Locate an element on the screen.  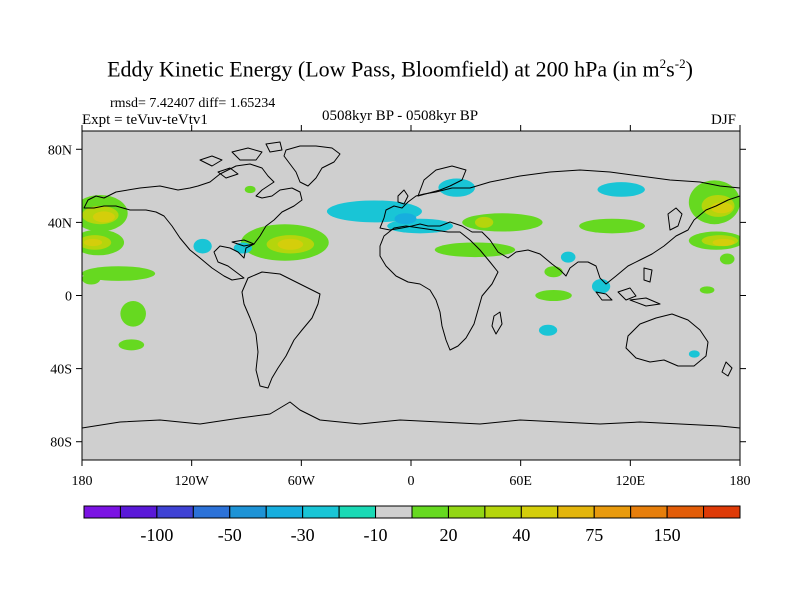
coast-africa is located at coordinates (439, 288).